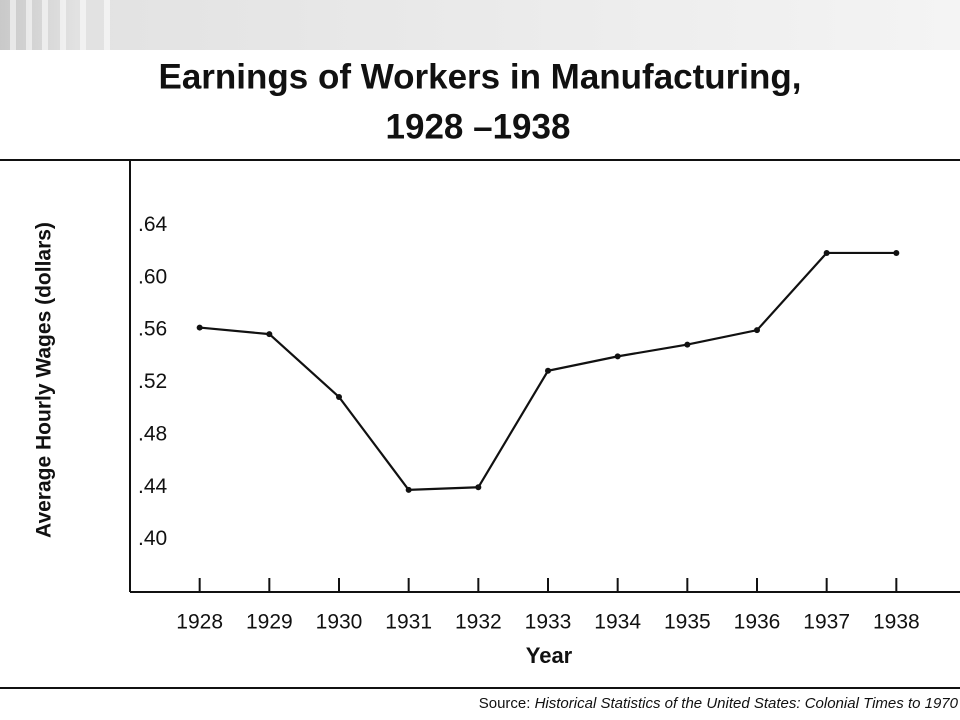 This screenshot has height=720, width=960. What do you see at coordinates (408, 622) in the screenshot?
I see `x-tick-label: 1931` at bounding box center [408, 622].